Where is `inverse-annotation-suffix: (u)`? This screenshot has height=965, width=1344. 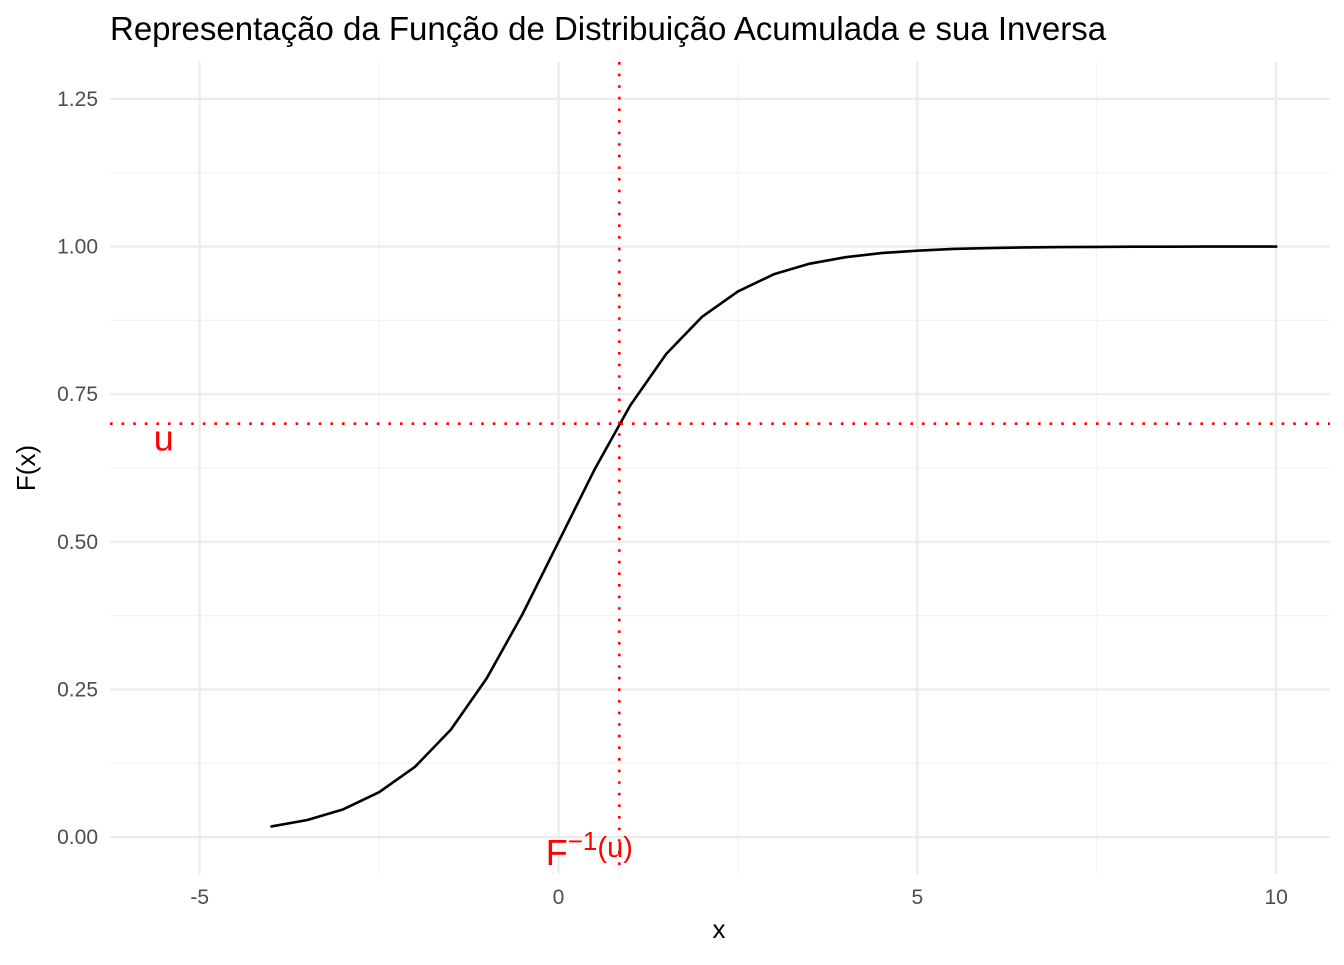 inverse-annotation-suffix: (u) is located at coordinates (614, 848).